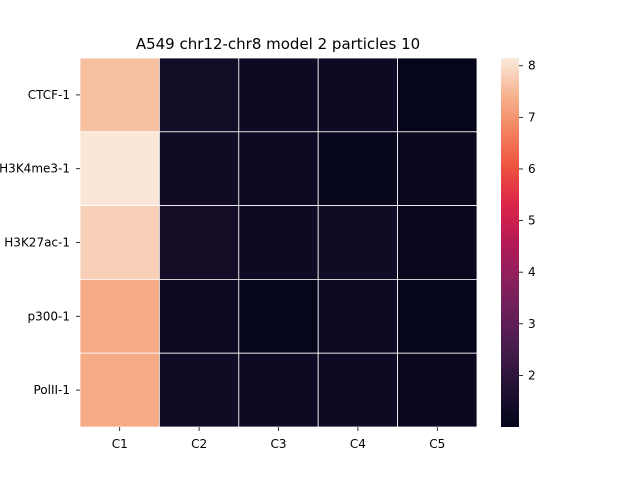 Image resolution: width=640 pixels, height=480 pixels. I want to click on x-tick-label: C3, so click(278, 444).